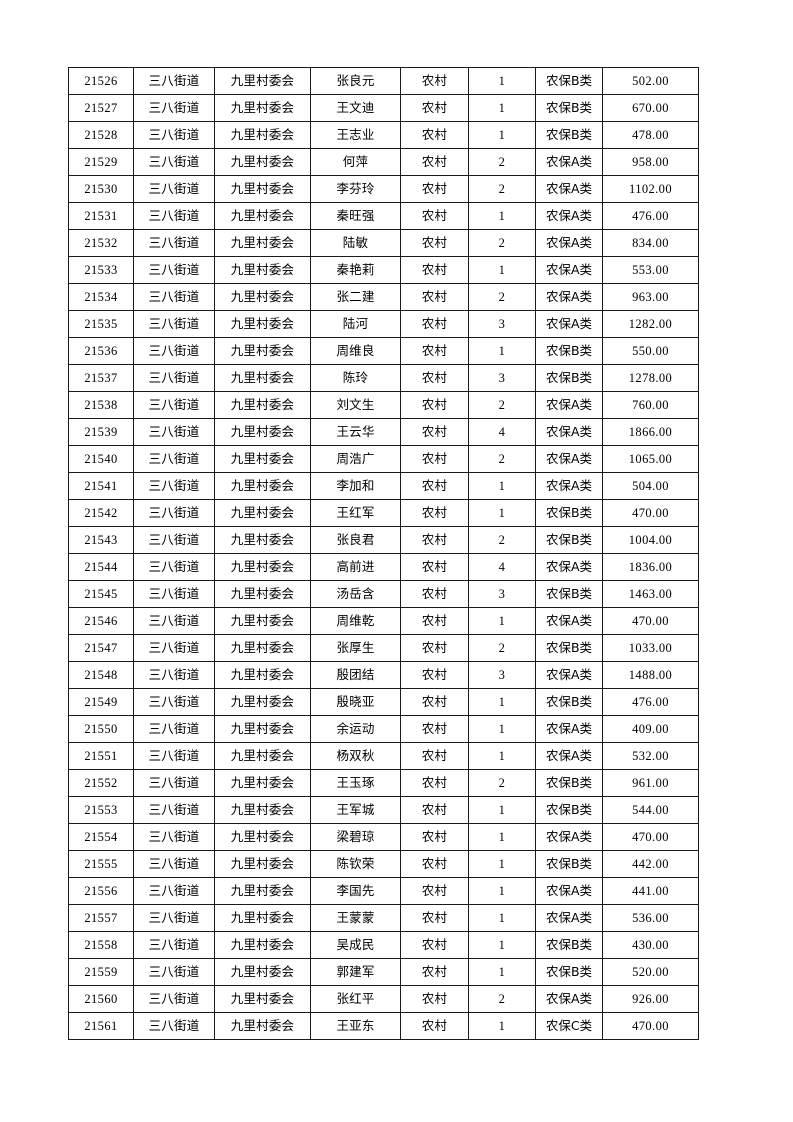 The width and height of the screenshot is (793, 1122). I want to click on cell-amount: 963.00, so click(650, 297).